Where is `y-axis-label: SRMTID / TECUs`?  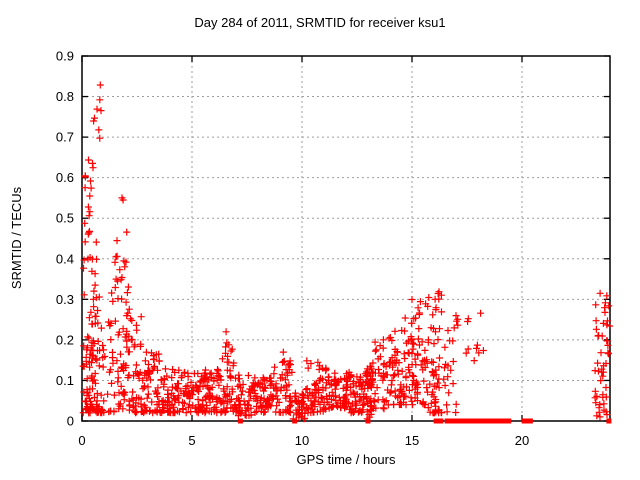
y-axis-label: SRMTID / TECUs is located at coordinates (16, 237).